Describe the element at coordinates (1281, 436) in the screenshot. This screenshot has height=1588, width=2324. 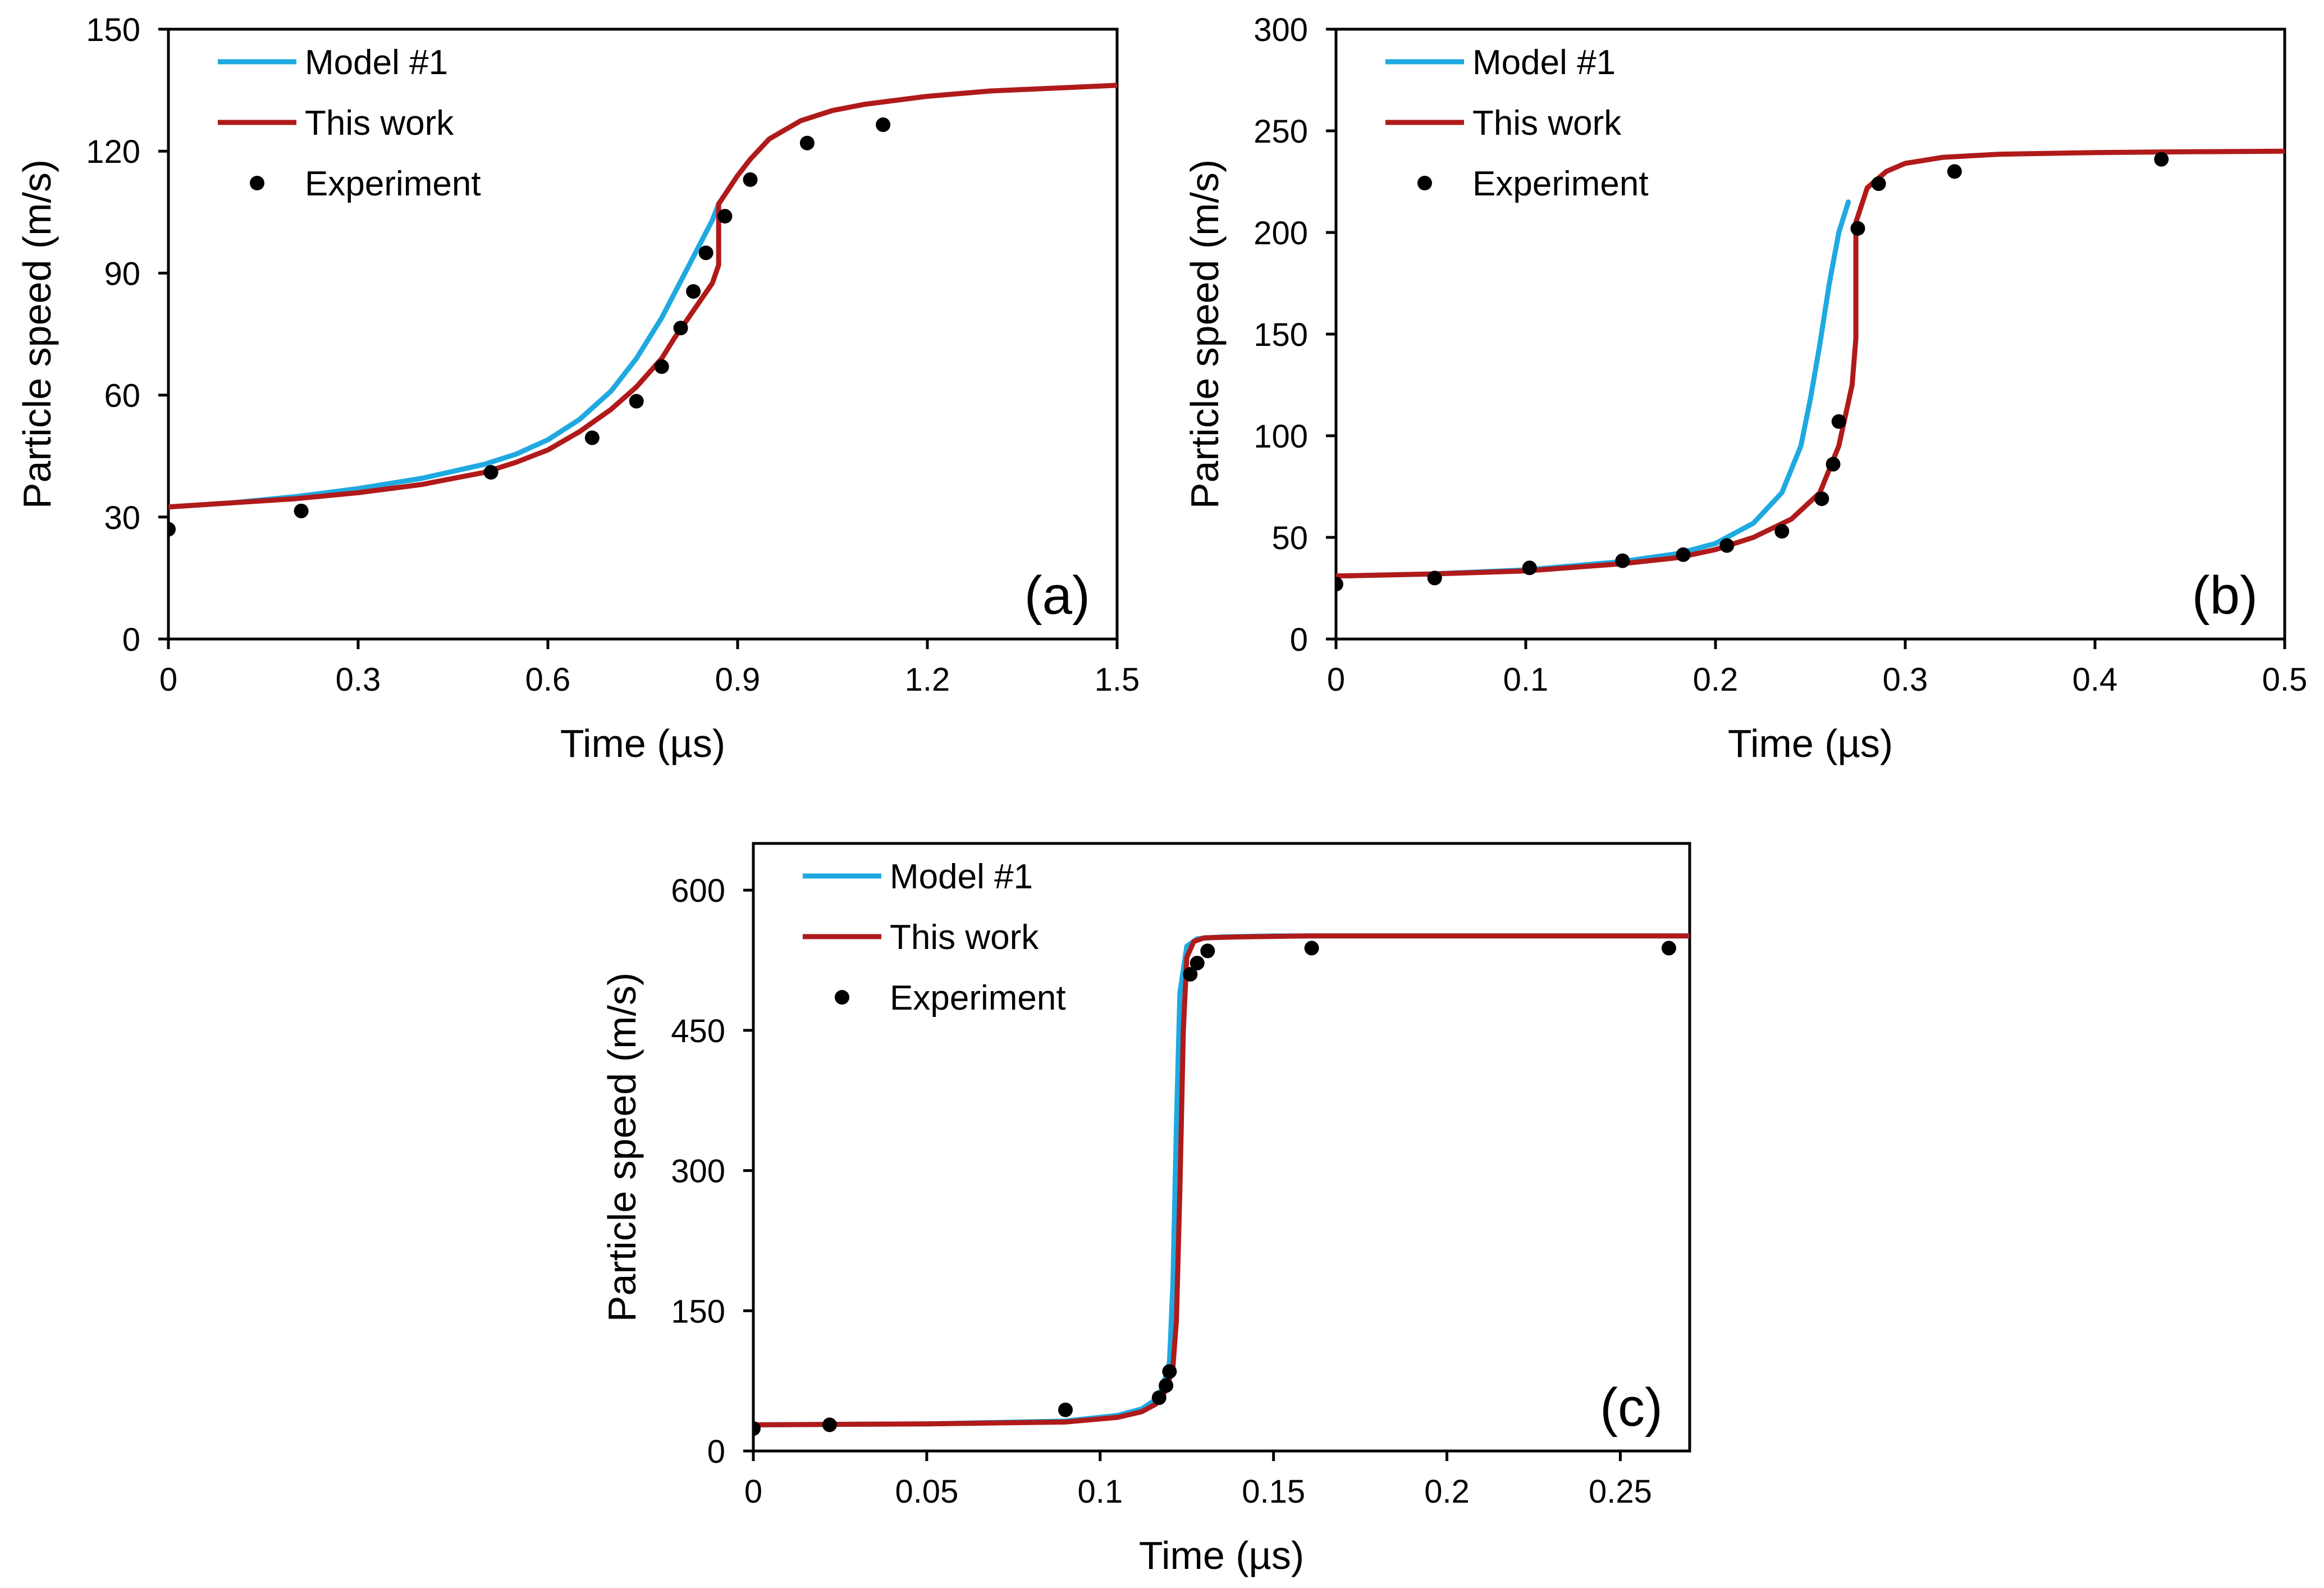
I see `y-tick-label: 100` at that location.